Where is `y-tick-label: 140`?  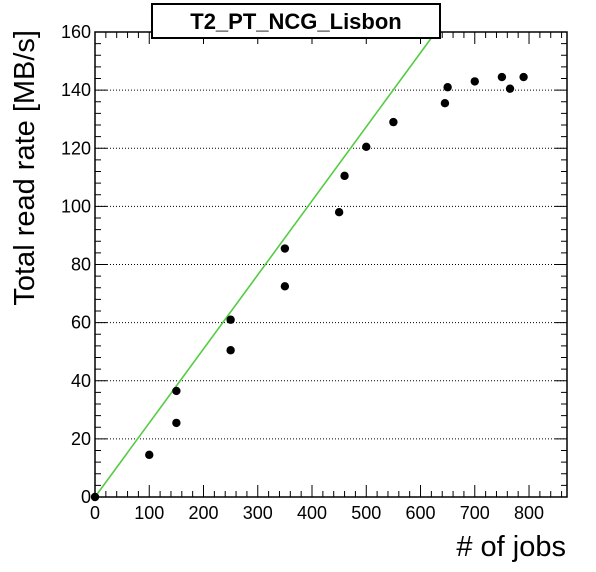 y-tick-label: 140 is located at coordinates (76, 90).